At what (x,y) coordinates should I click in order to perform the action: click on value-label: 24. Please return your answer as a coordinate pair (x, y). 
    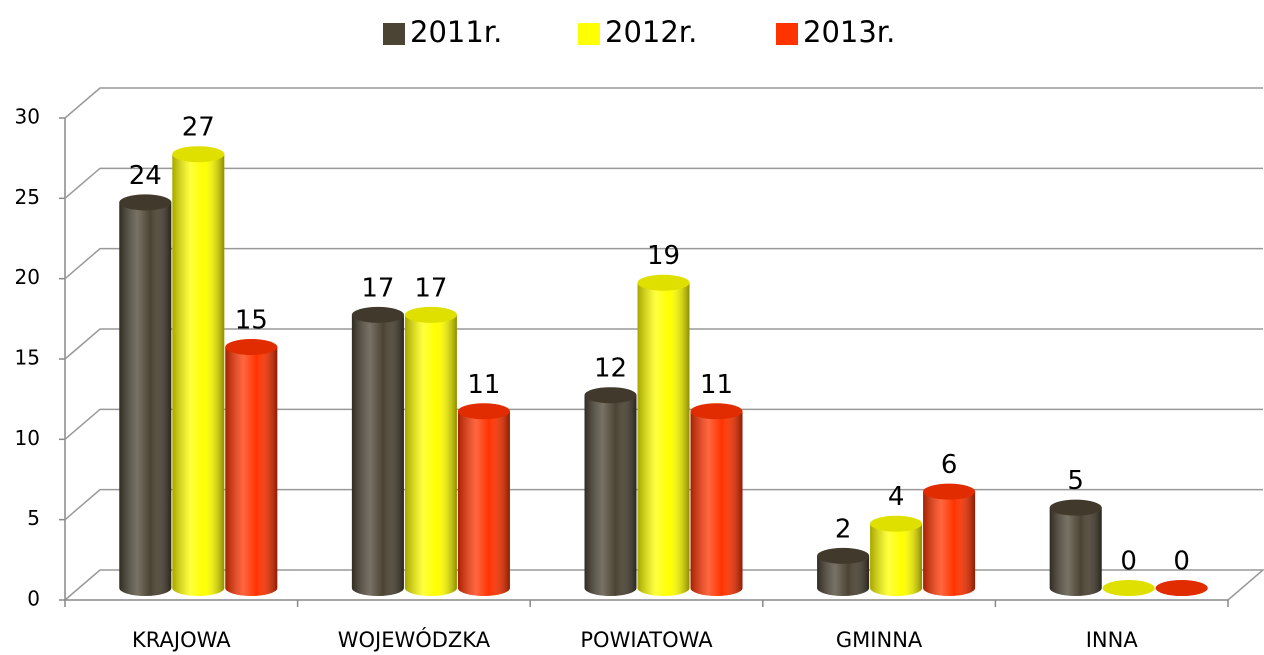
    Looking at the image, I should click on (145, 176).